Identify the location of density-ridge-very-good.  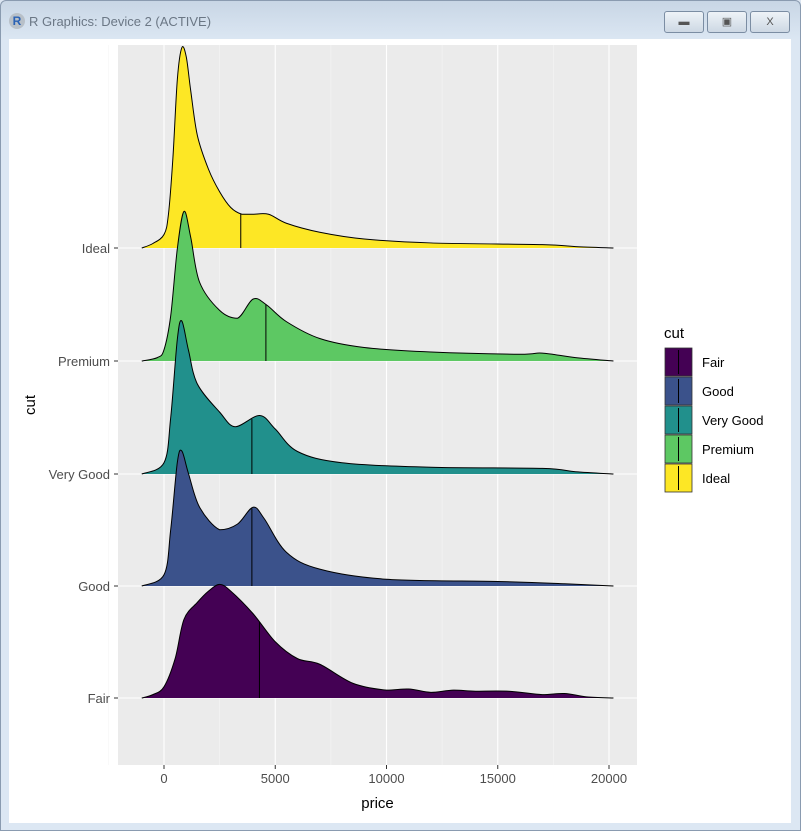
(377, 397).